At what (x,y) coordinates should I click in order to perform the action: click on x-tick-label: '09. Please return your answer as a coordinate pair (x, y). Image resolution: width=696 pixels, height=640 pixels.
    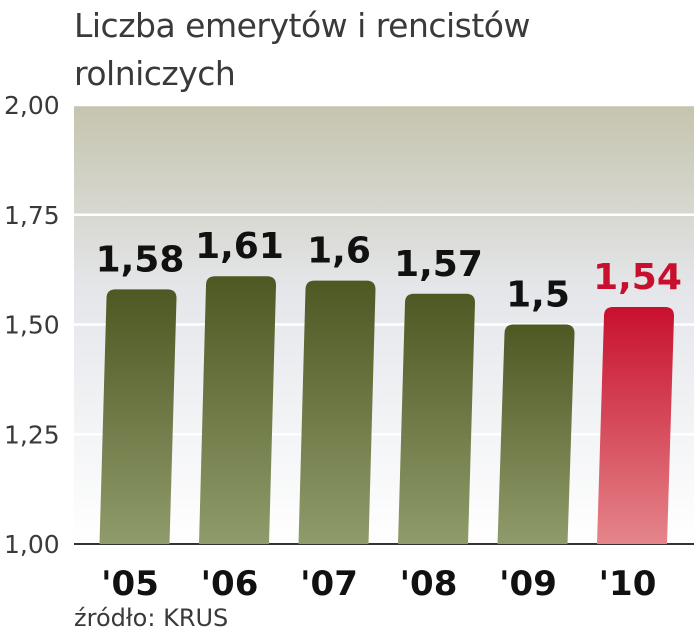
    Looking at the image, I should click on (528, 584).